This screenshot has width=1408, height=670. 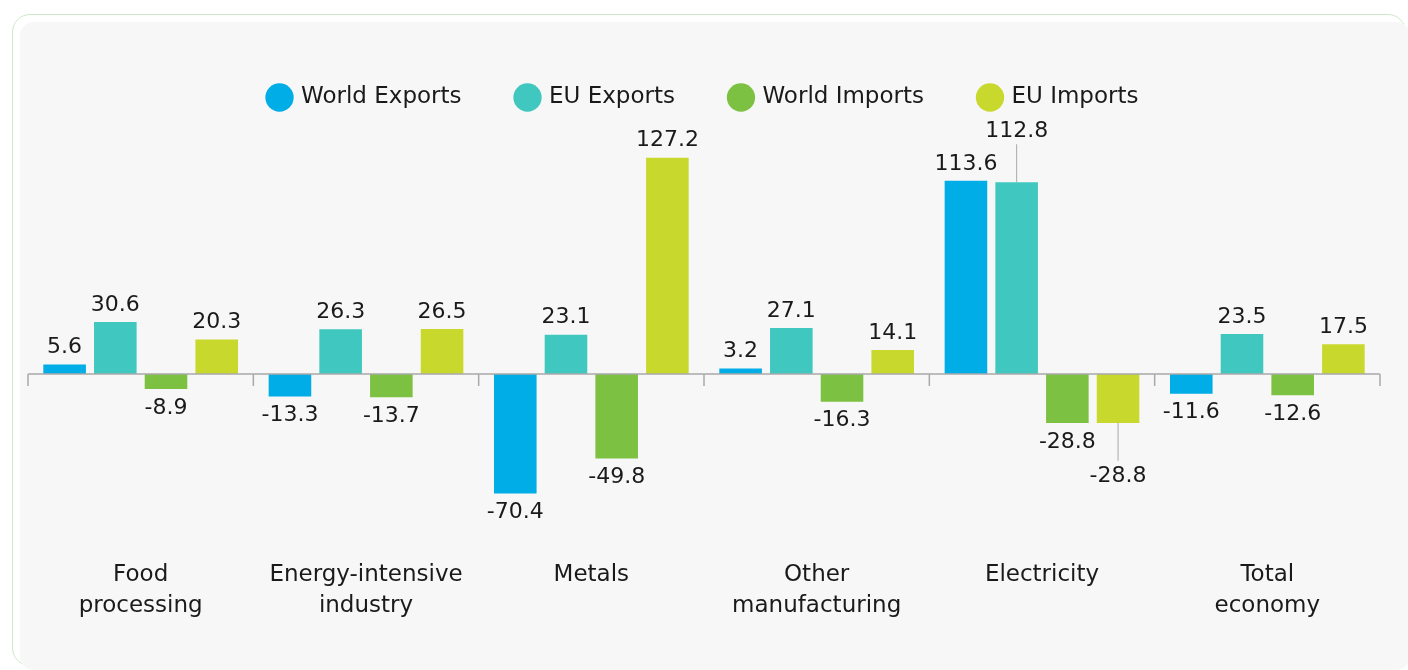 What do you see at coordinates (290, 414) in the screenshot?
I see `data-label: -13.3` at bounding box center [290, 414].